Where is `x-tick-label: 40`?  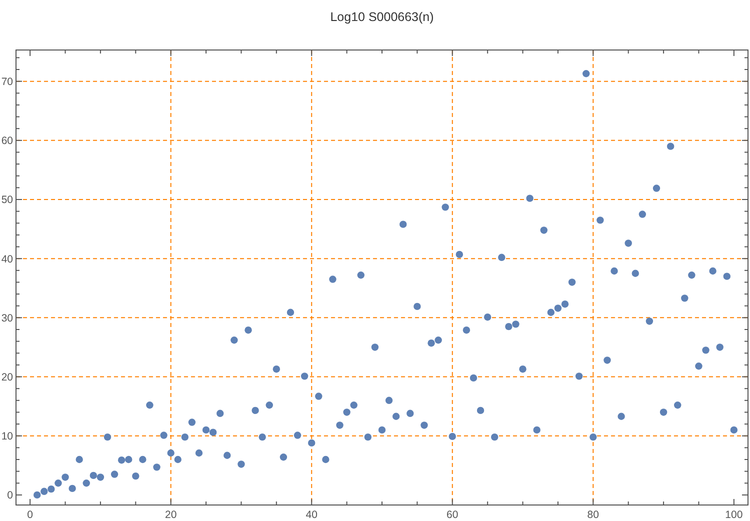
x-tick-label: 40 is located at coordinates (312, 515).